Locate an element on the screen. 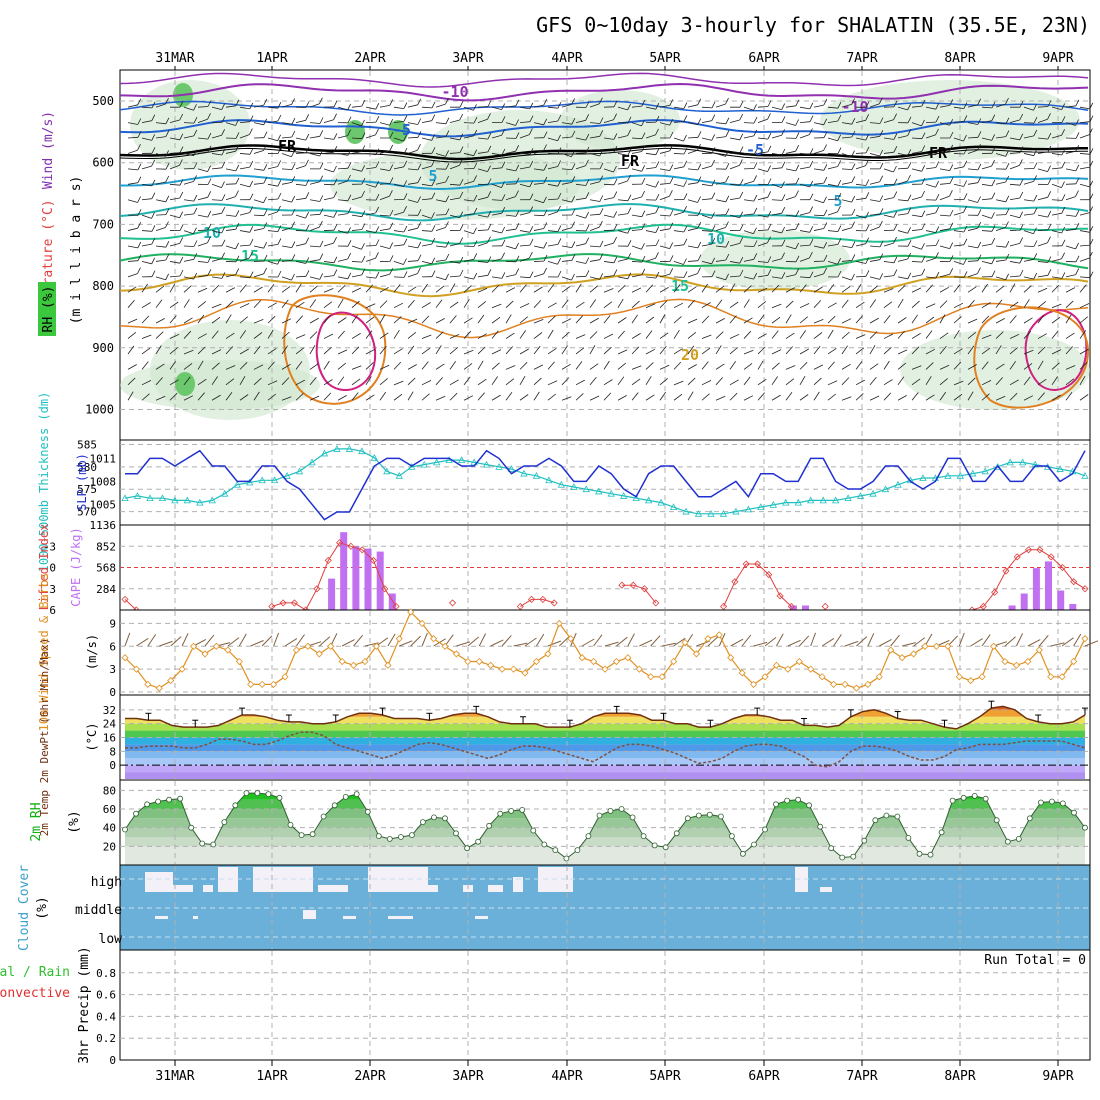 This screenshot has width=1100, height=1100. upper-ylabel-mb: (m i l l i b a r s) is located at coordinates (76, 250).